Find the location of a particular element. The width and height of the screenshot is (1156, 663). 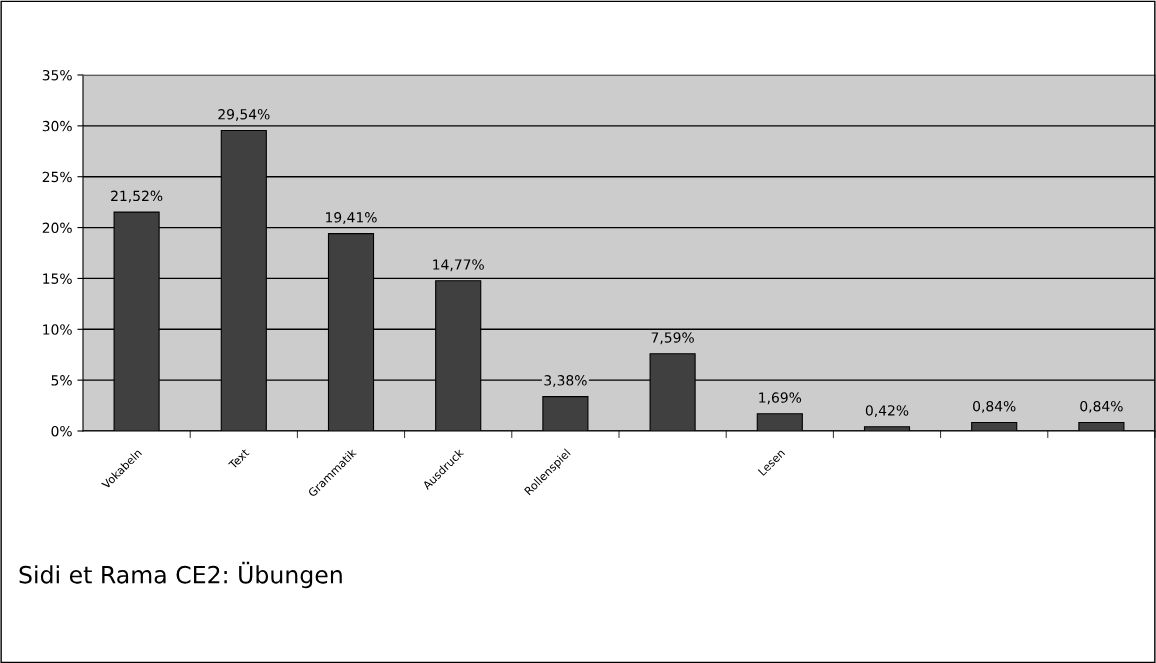

y-tick-label: 35% is located at coordinates (57, 75).